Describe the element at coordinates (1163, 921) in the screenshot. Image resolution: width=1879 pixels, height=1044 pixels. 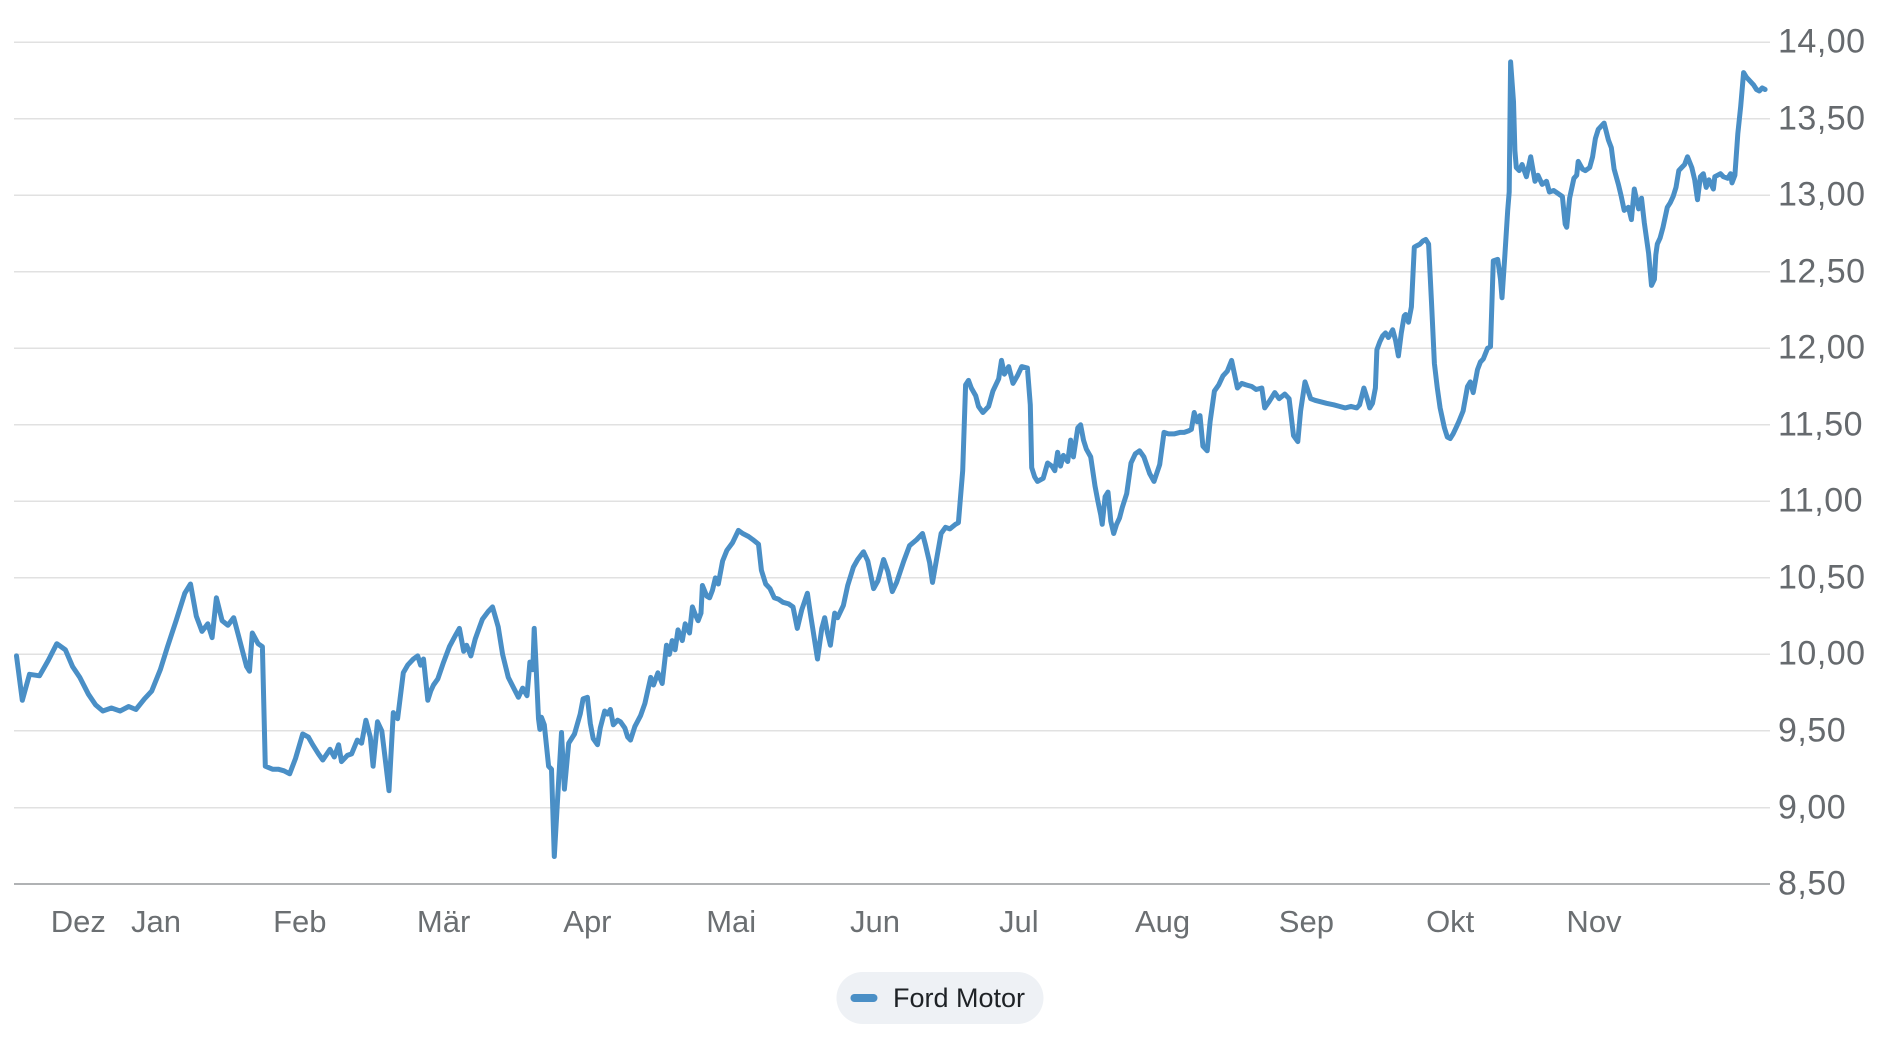
I see `x-axis-tick-label: Aug` at that location.